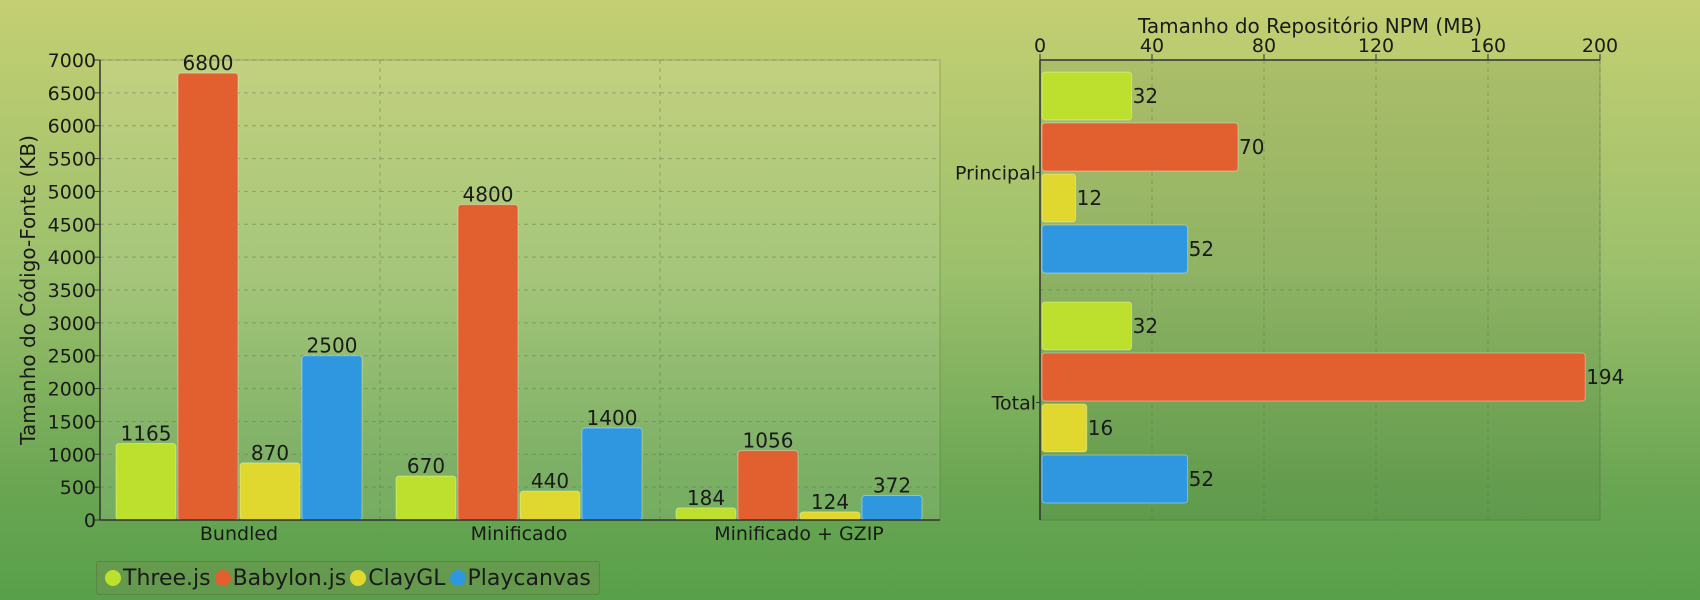 The width and height of the screenshot is (1700, 600). I want to click on y-tick-label: 0, so click(90, 521).